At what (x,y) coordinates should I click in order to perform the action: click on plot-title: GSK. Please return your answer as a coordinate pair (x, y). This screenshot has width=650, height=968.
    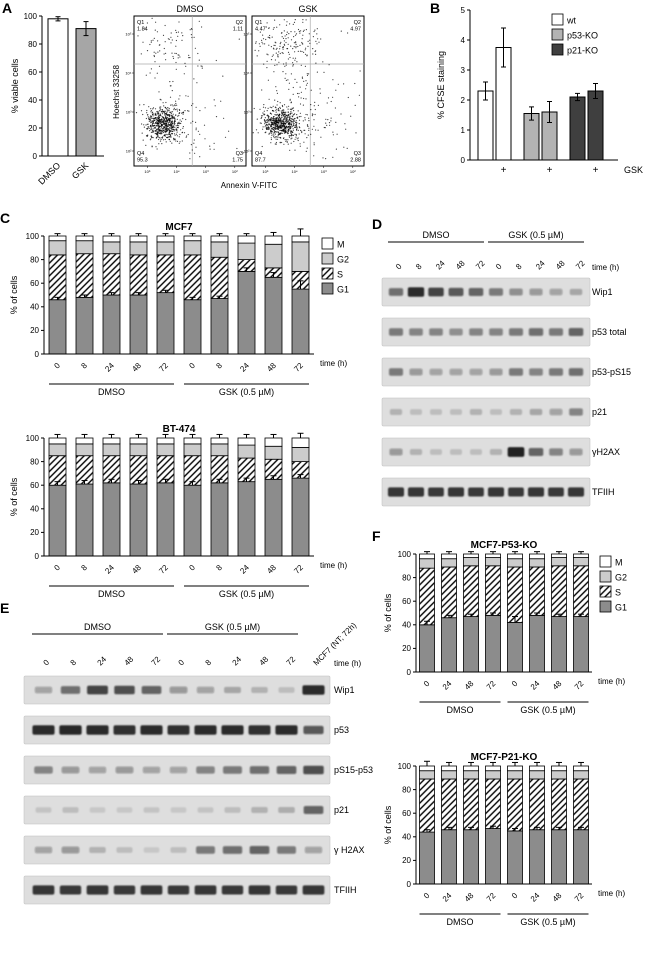
    Looking at the image, I should click on (307, 9).